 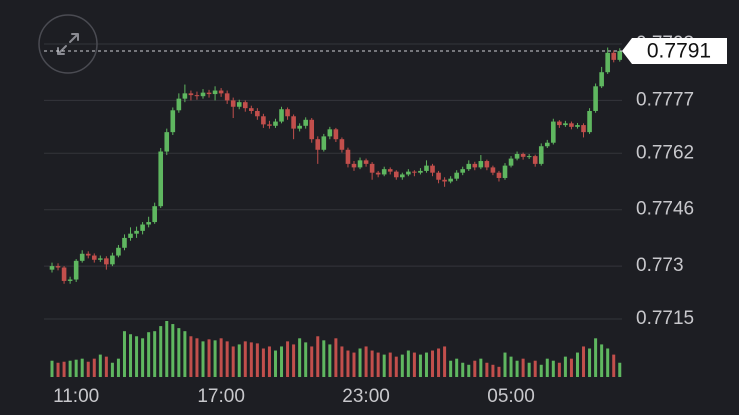 What do you see at coordinates (68, 44) in the screenshot?
I see `expand-circle` at bounding box center [68, 44].